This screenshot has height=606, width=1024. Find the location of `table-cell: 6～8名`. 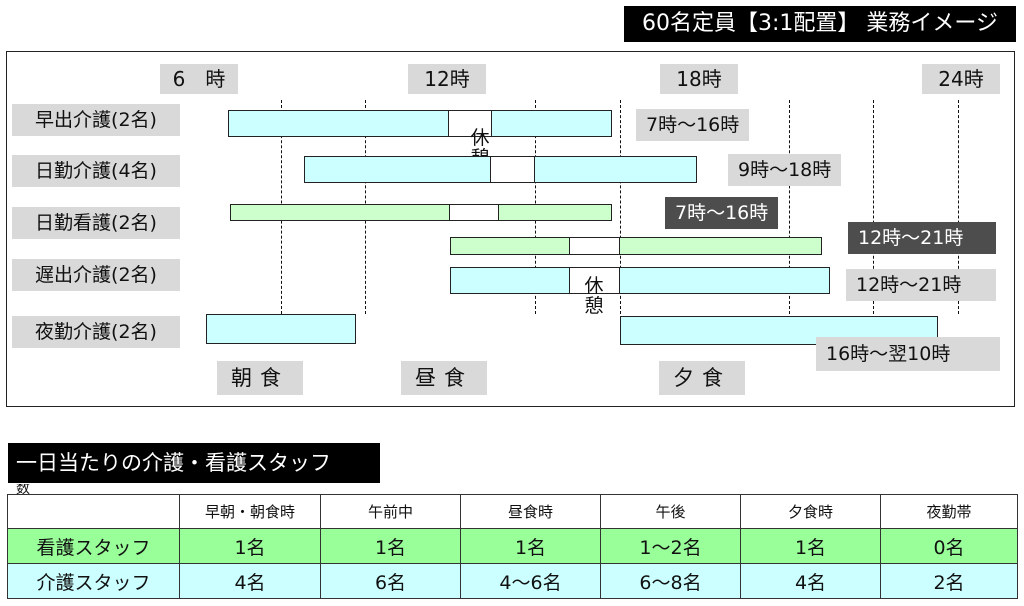

table-cell: 6～8名 is located at coordinates (670, 581).